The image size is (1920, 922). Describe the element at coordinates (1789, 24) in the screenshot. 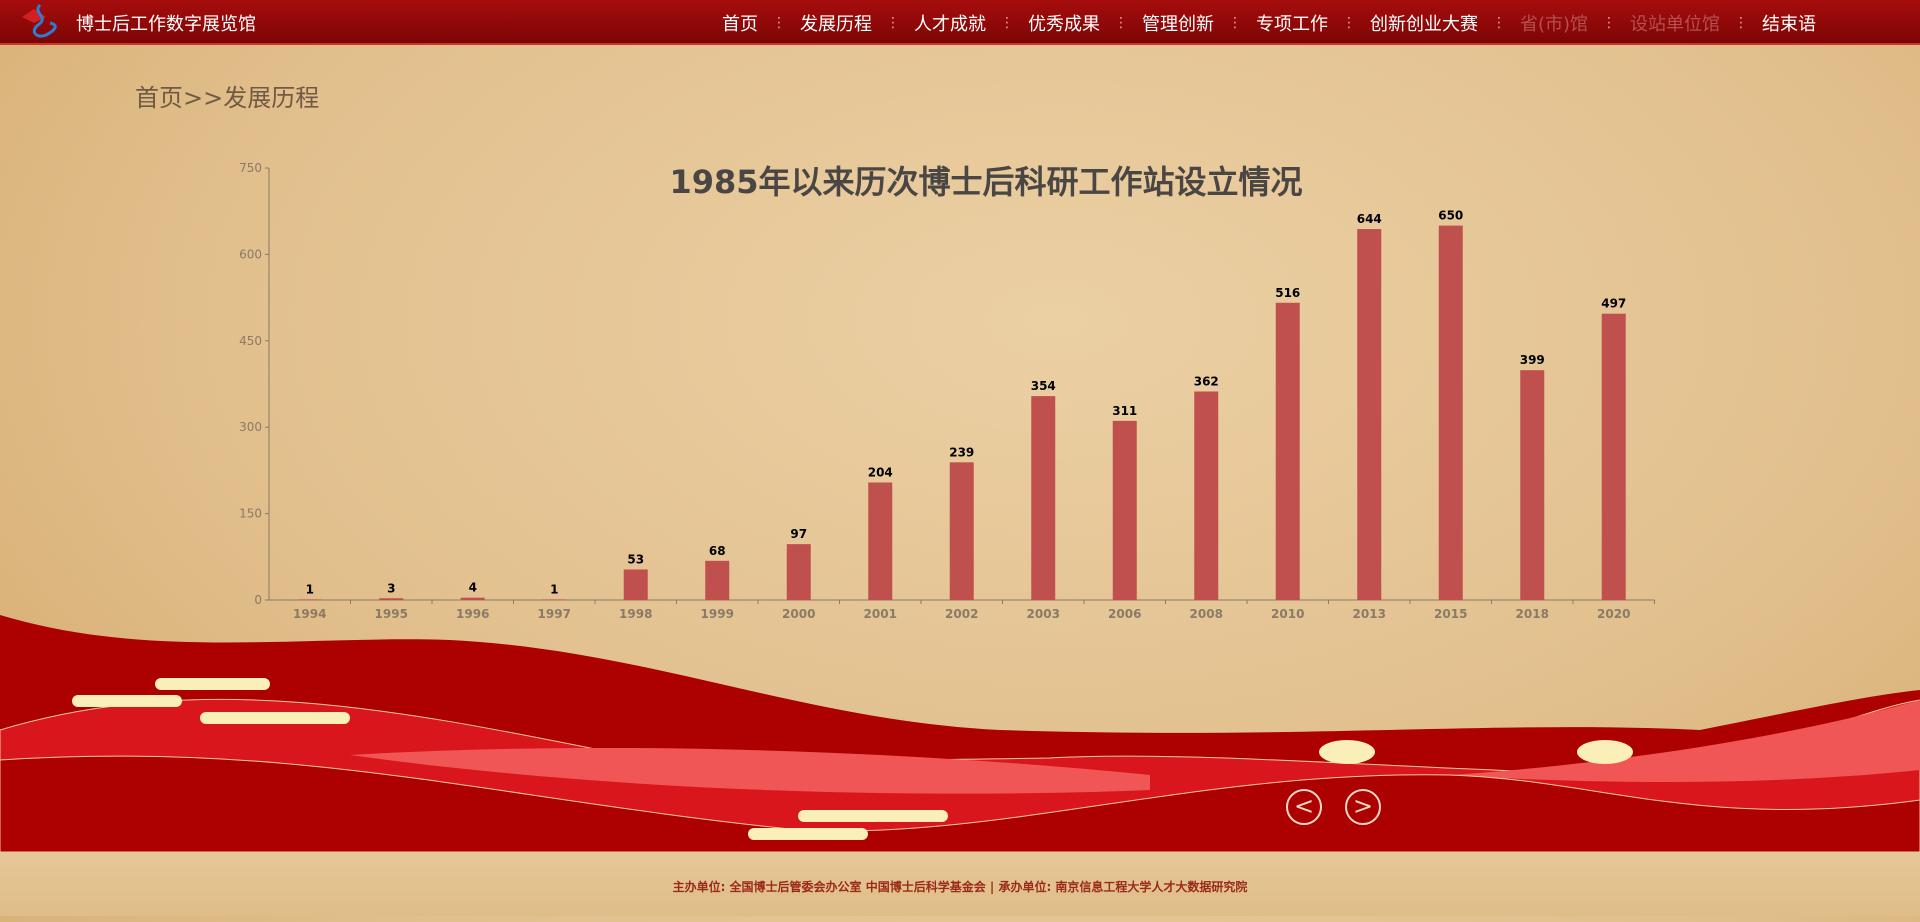

I see `nav-item: 结束语` at that location.